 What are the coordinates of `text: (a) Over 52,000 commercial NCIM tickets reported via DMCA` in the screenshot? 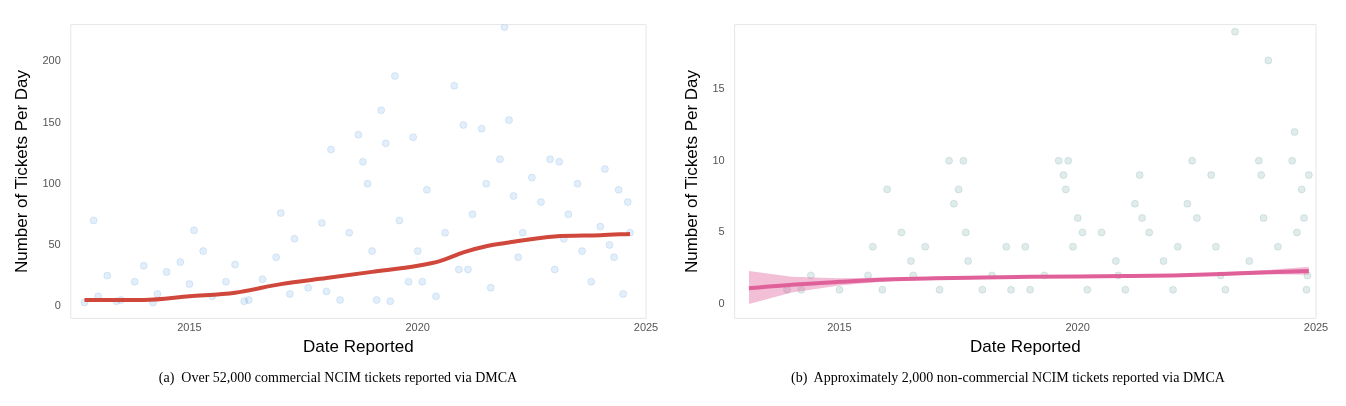 It's located at (338, 378).